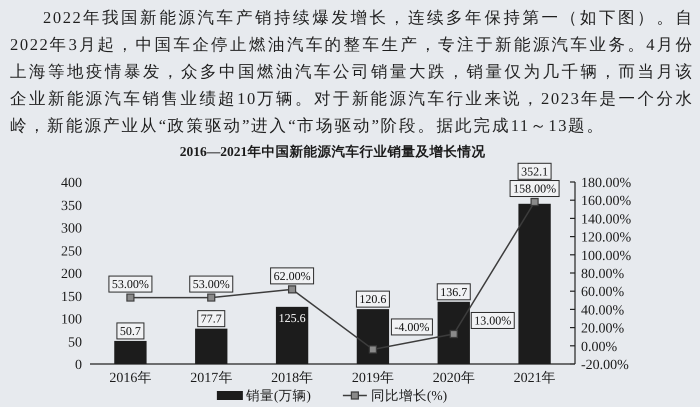 Image resolution: width=700 pixels, height=407 pixels. Describe the element at coordinates (78, 365) in the screenshot. I see `y-tick-label: 0` at that location.